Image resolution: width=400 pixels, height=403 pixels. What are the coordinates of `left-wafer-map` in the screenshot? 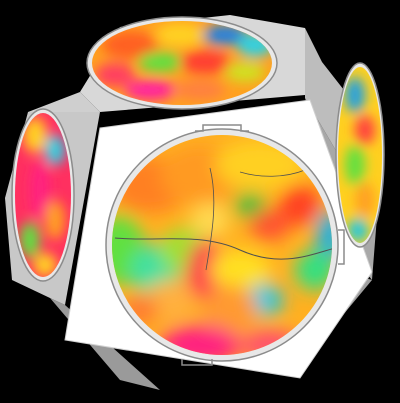 It's located at (43, 195).